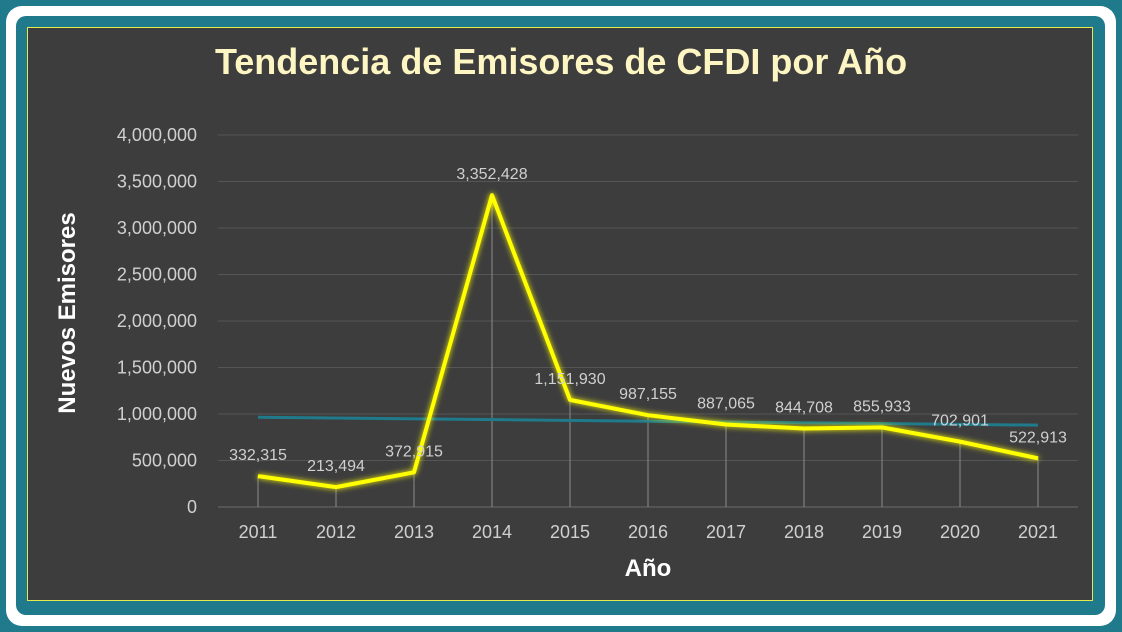 This screenshot has width=1122, height=632. I want to click on x-tick-label: 2017, so click(726, 532).